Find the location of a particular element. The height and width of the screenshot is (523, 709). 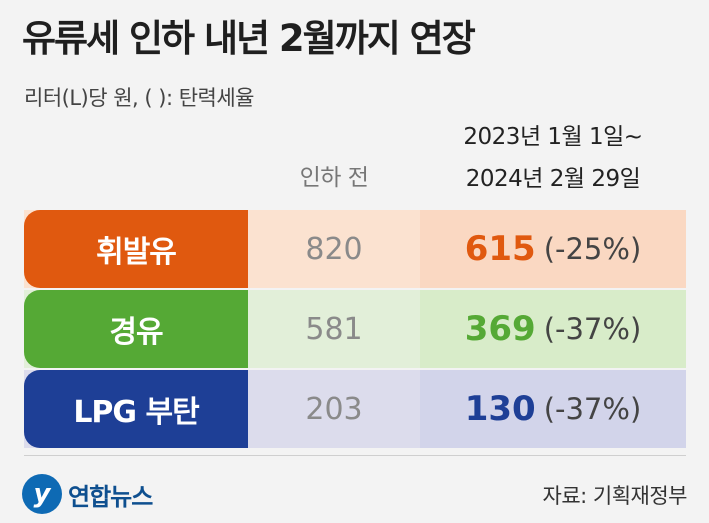

source-note: 자료: 기획재정부 is located at coordinates (615, 496).